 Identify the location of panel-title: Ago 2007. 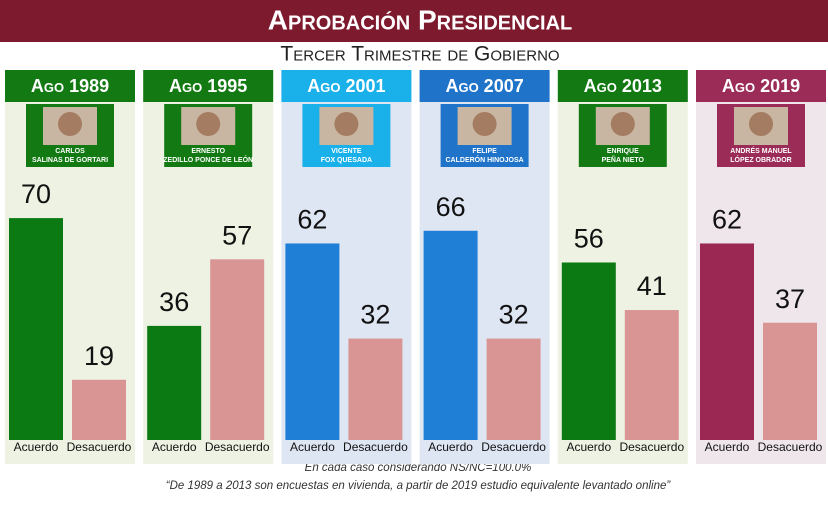
(484, 86).